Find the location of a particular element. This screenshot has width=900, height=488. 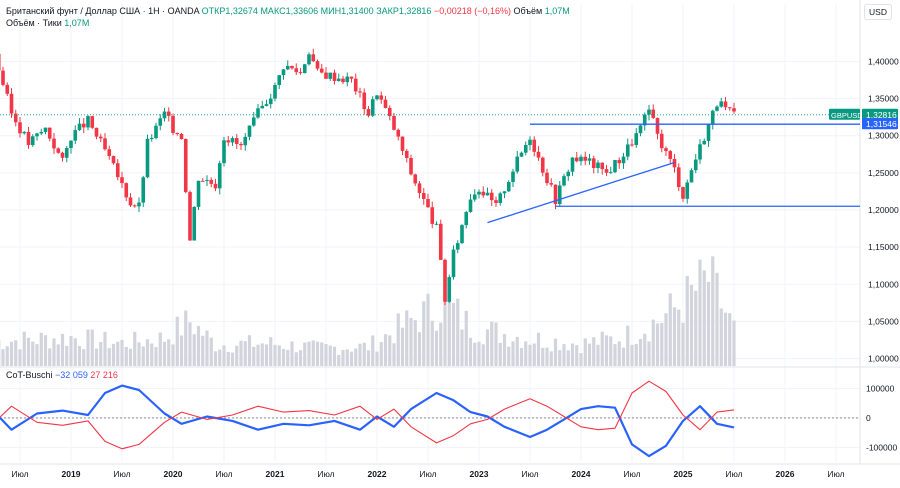

time-tick-label: 2022 is located at coordinates (377, 474).